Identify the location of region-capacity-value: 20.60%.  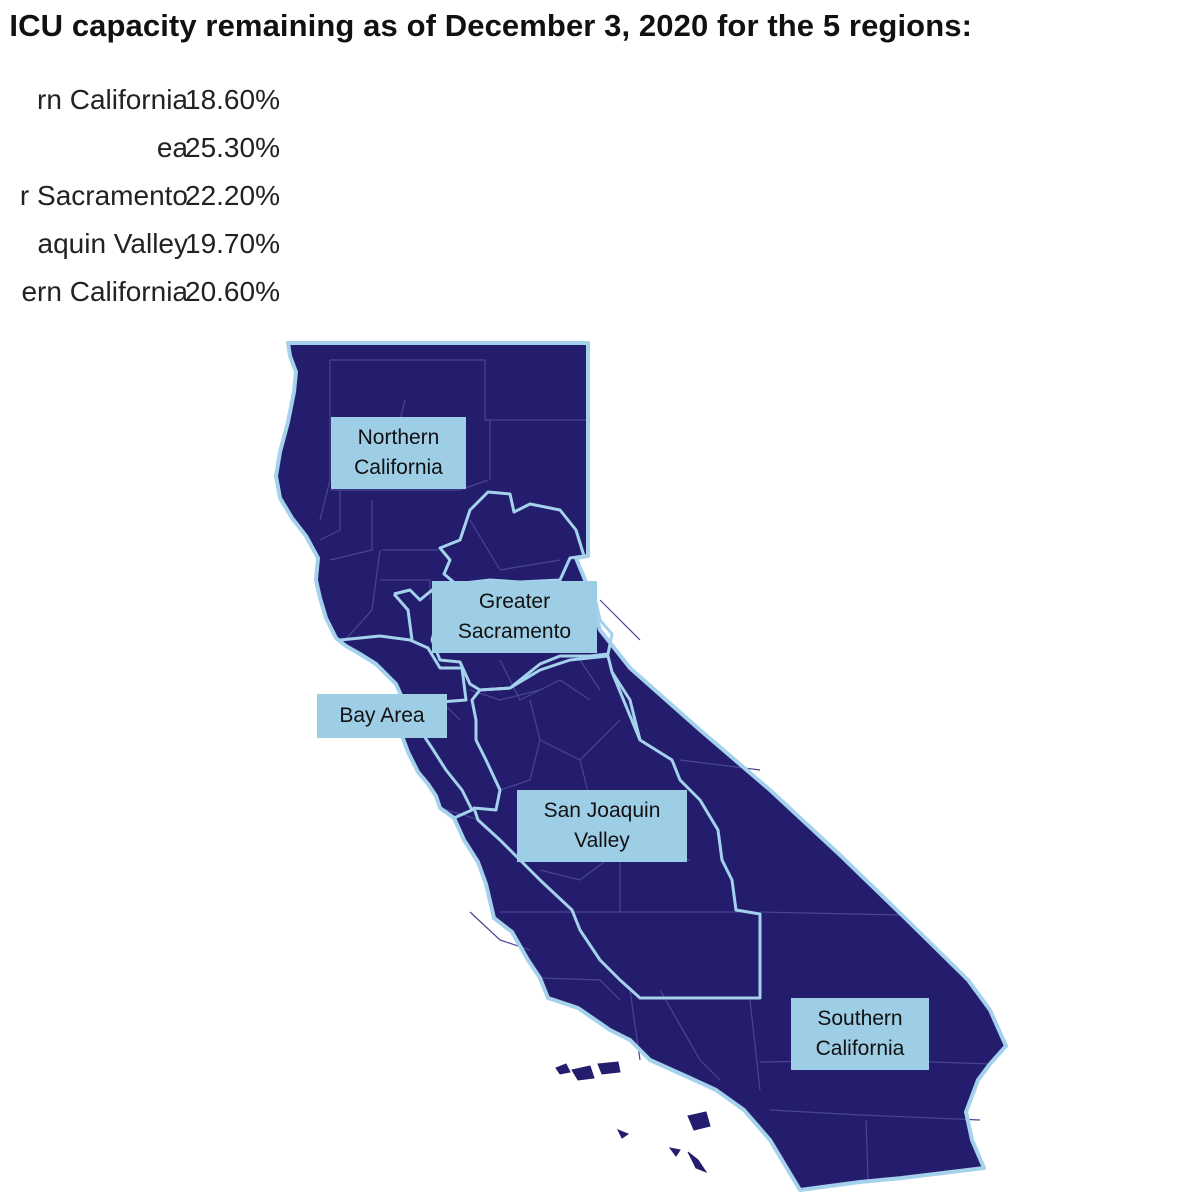
(232, 291).